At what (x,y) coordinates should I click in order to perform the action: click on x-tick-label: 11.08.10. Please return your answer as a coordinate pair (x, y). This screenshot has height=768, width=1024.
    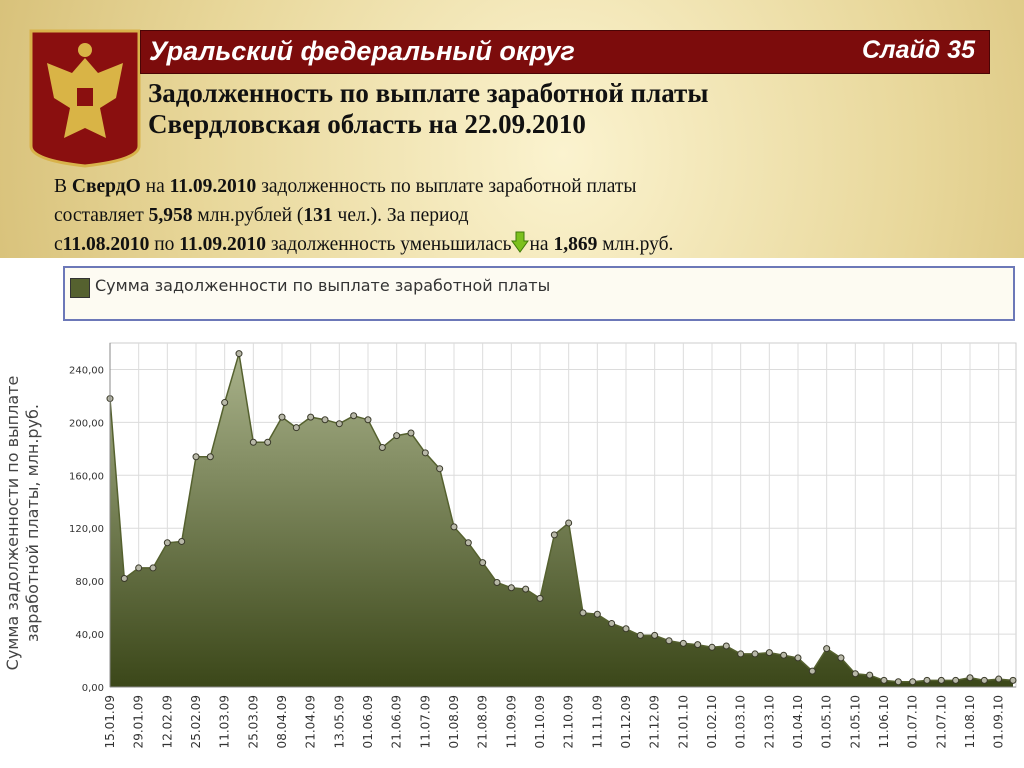
    Looking at the image, I should click on (970, 721).